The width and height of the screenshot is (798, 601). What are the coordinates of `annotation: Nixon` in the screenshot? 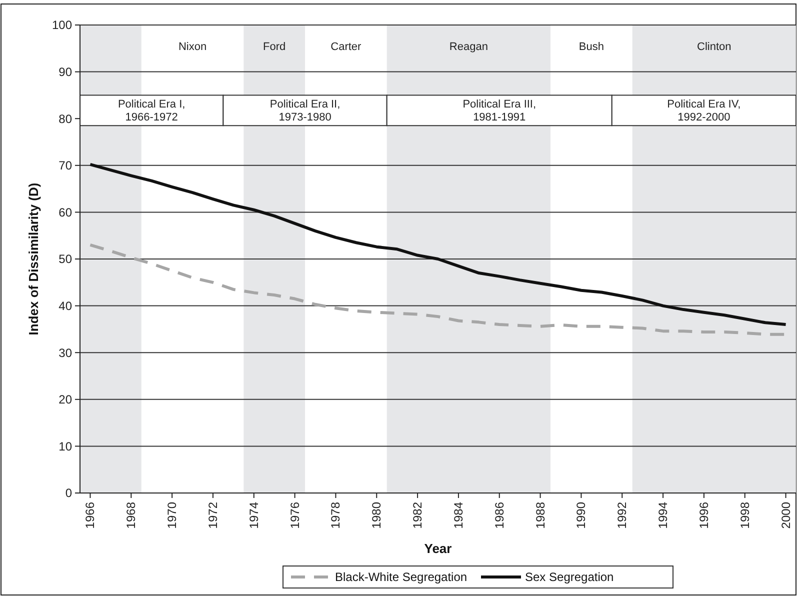 It's located at (192, 46).